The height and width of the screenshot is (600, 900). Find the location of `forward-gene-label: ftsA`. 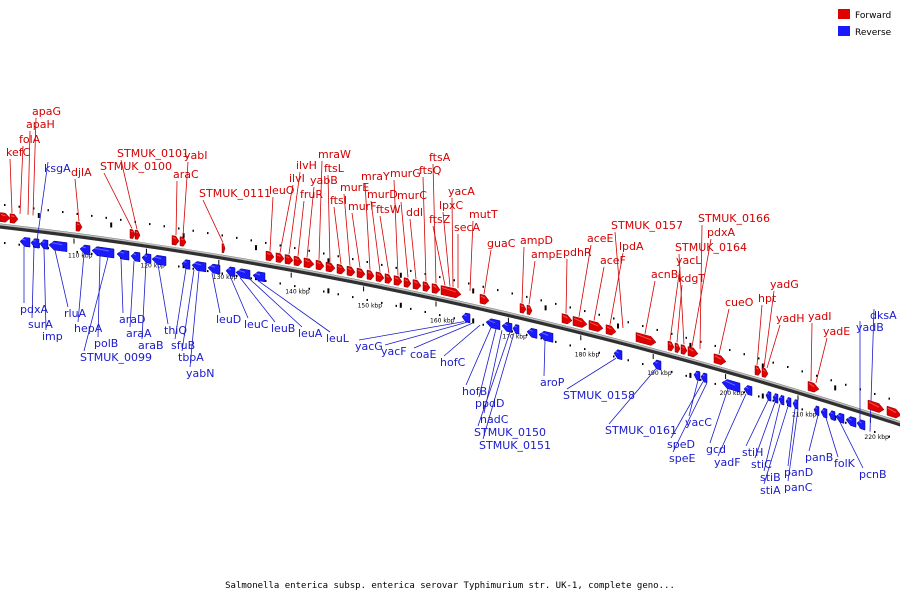

forward-gene-label: ftsA is located at coordinates (440, 157).